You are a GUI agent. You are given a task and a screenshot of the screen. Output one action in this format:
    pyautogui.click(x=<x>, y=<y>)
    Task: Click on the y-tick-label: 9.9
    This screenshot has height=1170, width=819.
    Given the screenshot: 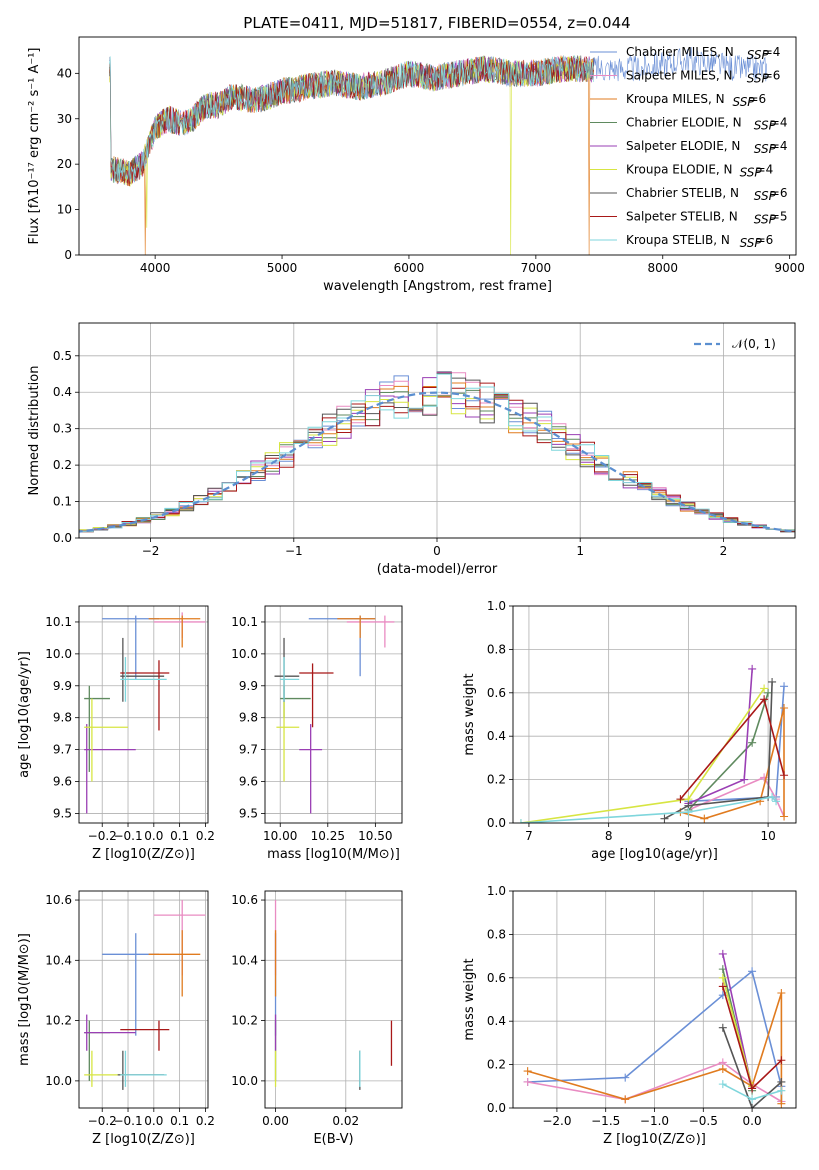 What is the action you would take?
    pyautogui.click(x=62, y=686)
    